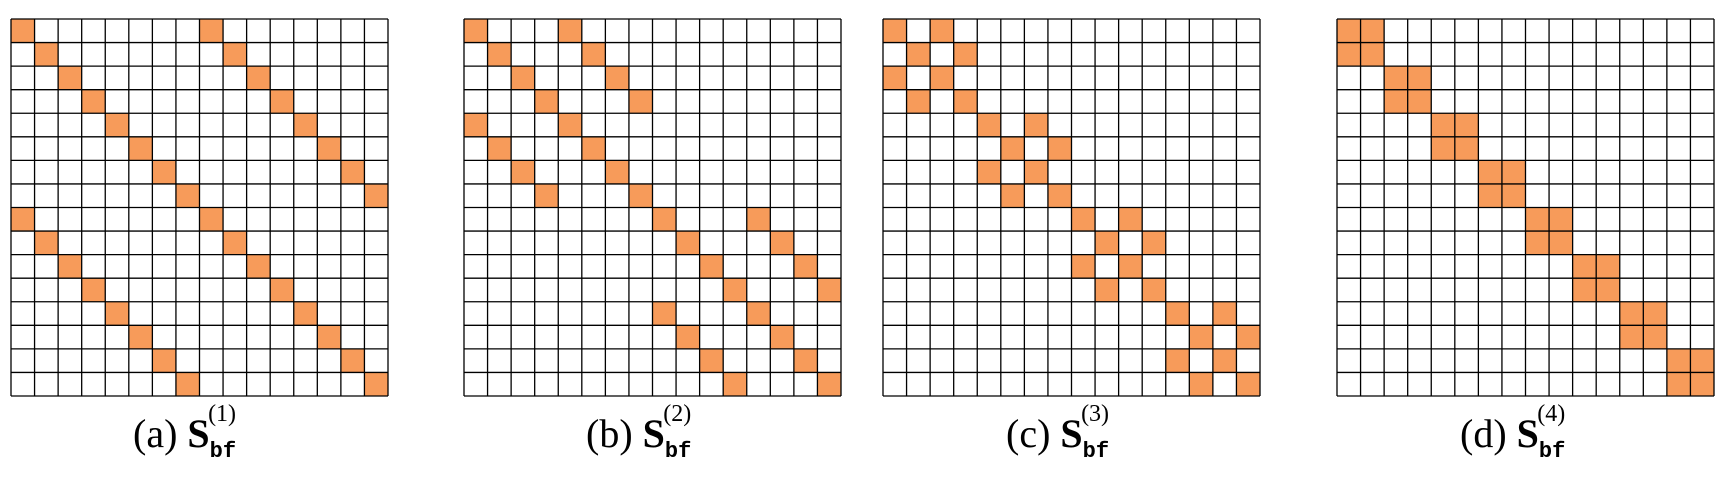 The width and height of the screenshot is (1725, 486). Describe the element at coordinates (1028, 433) in the screenshot. I see `caption-c-prefix: (c)` at that location.